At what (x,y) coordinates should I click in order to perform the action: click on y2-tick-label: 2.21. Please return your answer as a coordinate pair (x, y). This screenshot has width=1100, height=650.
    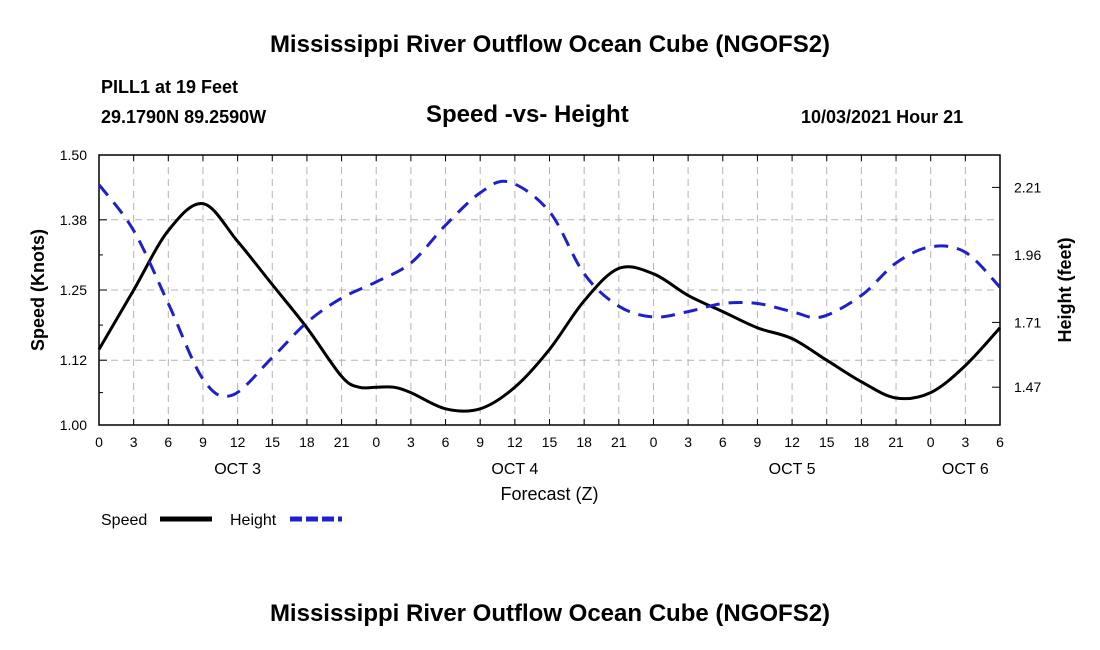
    Looking at the image, I should click on (1027, 187).